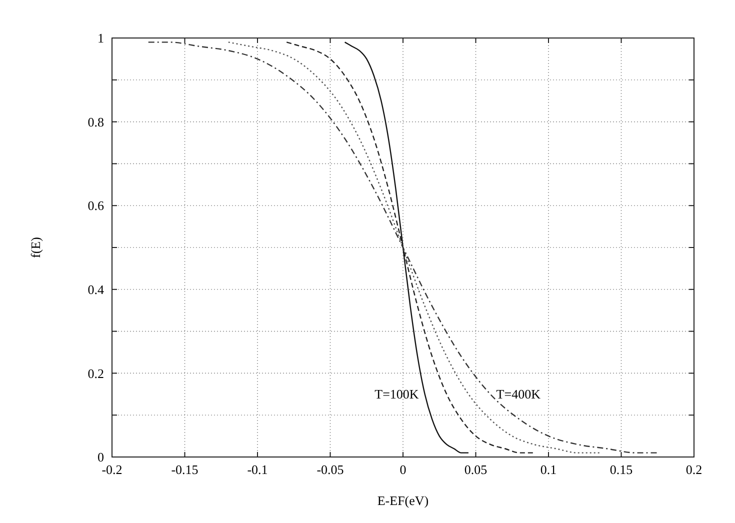 The height and width of the screenshot is (523, 735). Describe the element at coordinates (694, 469) in the screenshot. I see `x-tick-label: 0.2` at that location.